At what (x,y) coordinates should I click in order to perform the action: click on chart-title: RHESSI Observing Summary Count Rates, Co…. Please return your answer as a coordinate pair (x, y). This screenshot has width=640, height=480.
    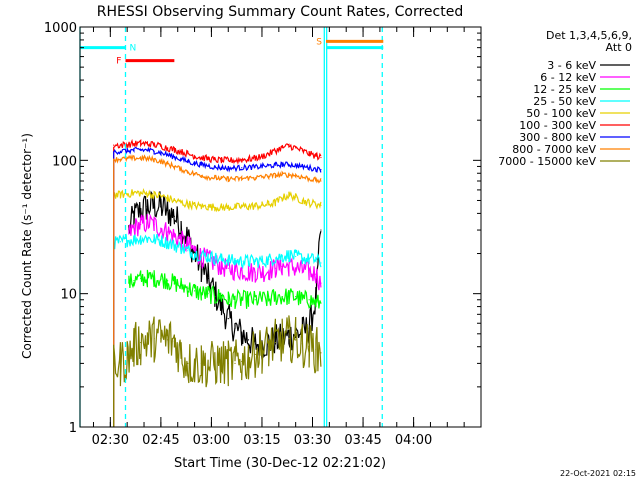
    Looking at the image, I should click on (280, 12).